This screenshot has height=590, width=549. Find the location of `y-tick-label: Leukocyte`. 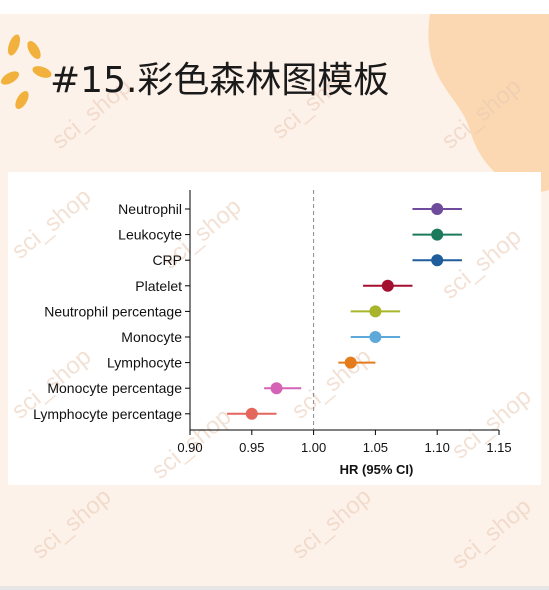

y-tick-label: Leukocyte is located at coordinates (150, 235).